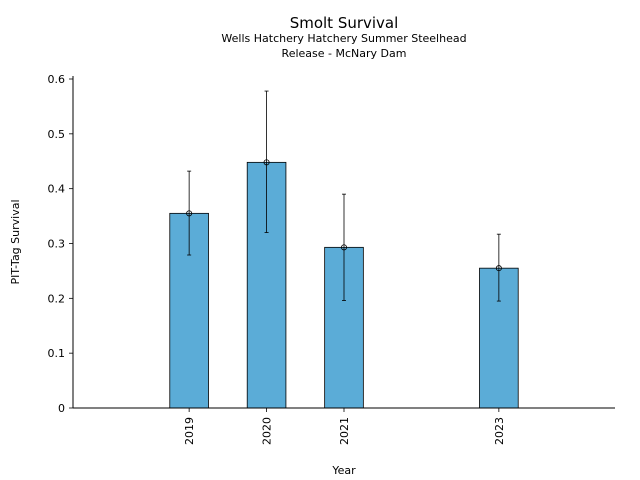  What do you see at coordinates (344, 431) in the screenshot?
I see `x-tick-label: 2021` at bounding box center [344, 431].